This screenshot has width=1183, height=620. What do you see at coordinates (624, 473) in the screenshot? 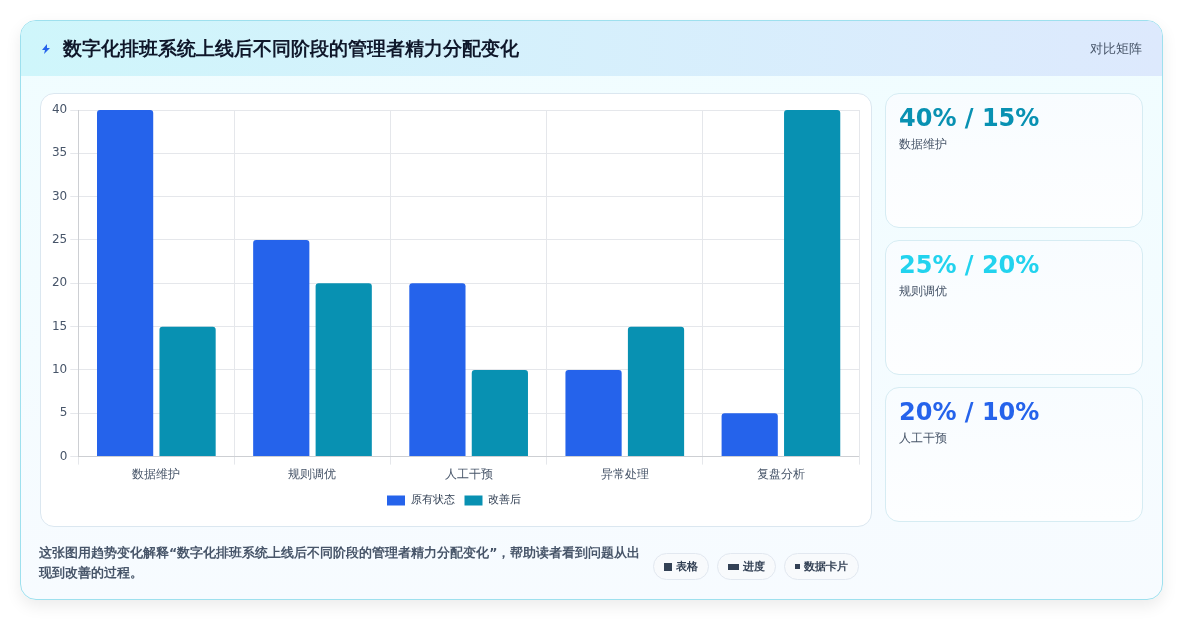
I see `x-tick-label: 异常处理` at bounding box center [624, 473].